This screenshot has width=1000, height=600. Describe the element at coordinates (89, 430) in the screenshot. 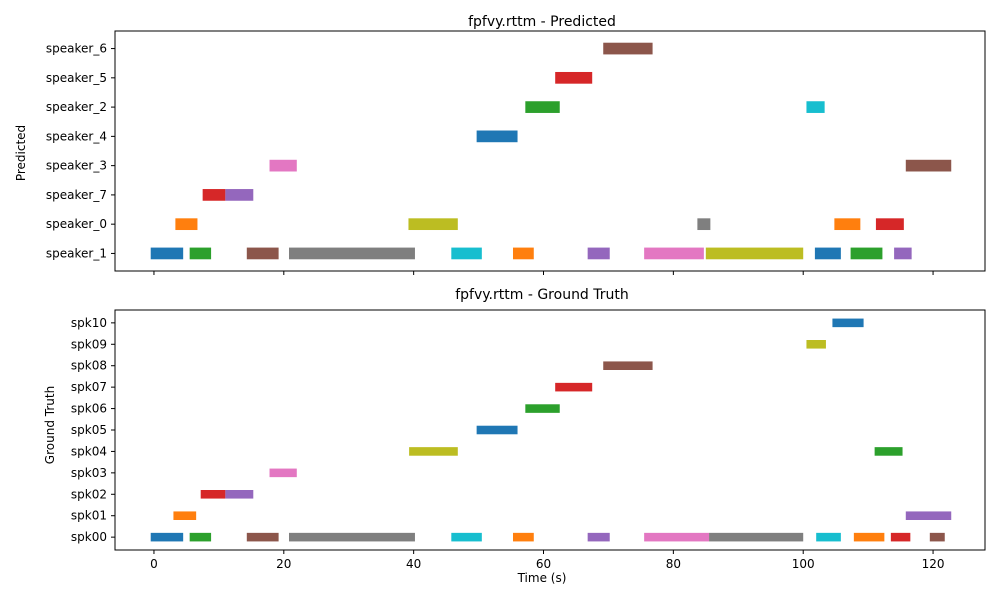

I see `ground-truth-y-tick-label-spk05: spk05` at that location.